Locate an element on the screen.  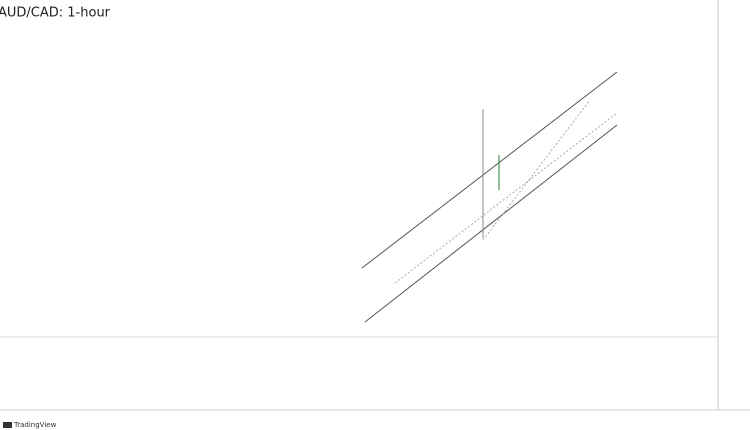
logo: TradingView is located at coordinates (30, 425).